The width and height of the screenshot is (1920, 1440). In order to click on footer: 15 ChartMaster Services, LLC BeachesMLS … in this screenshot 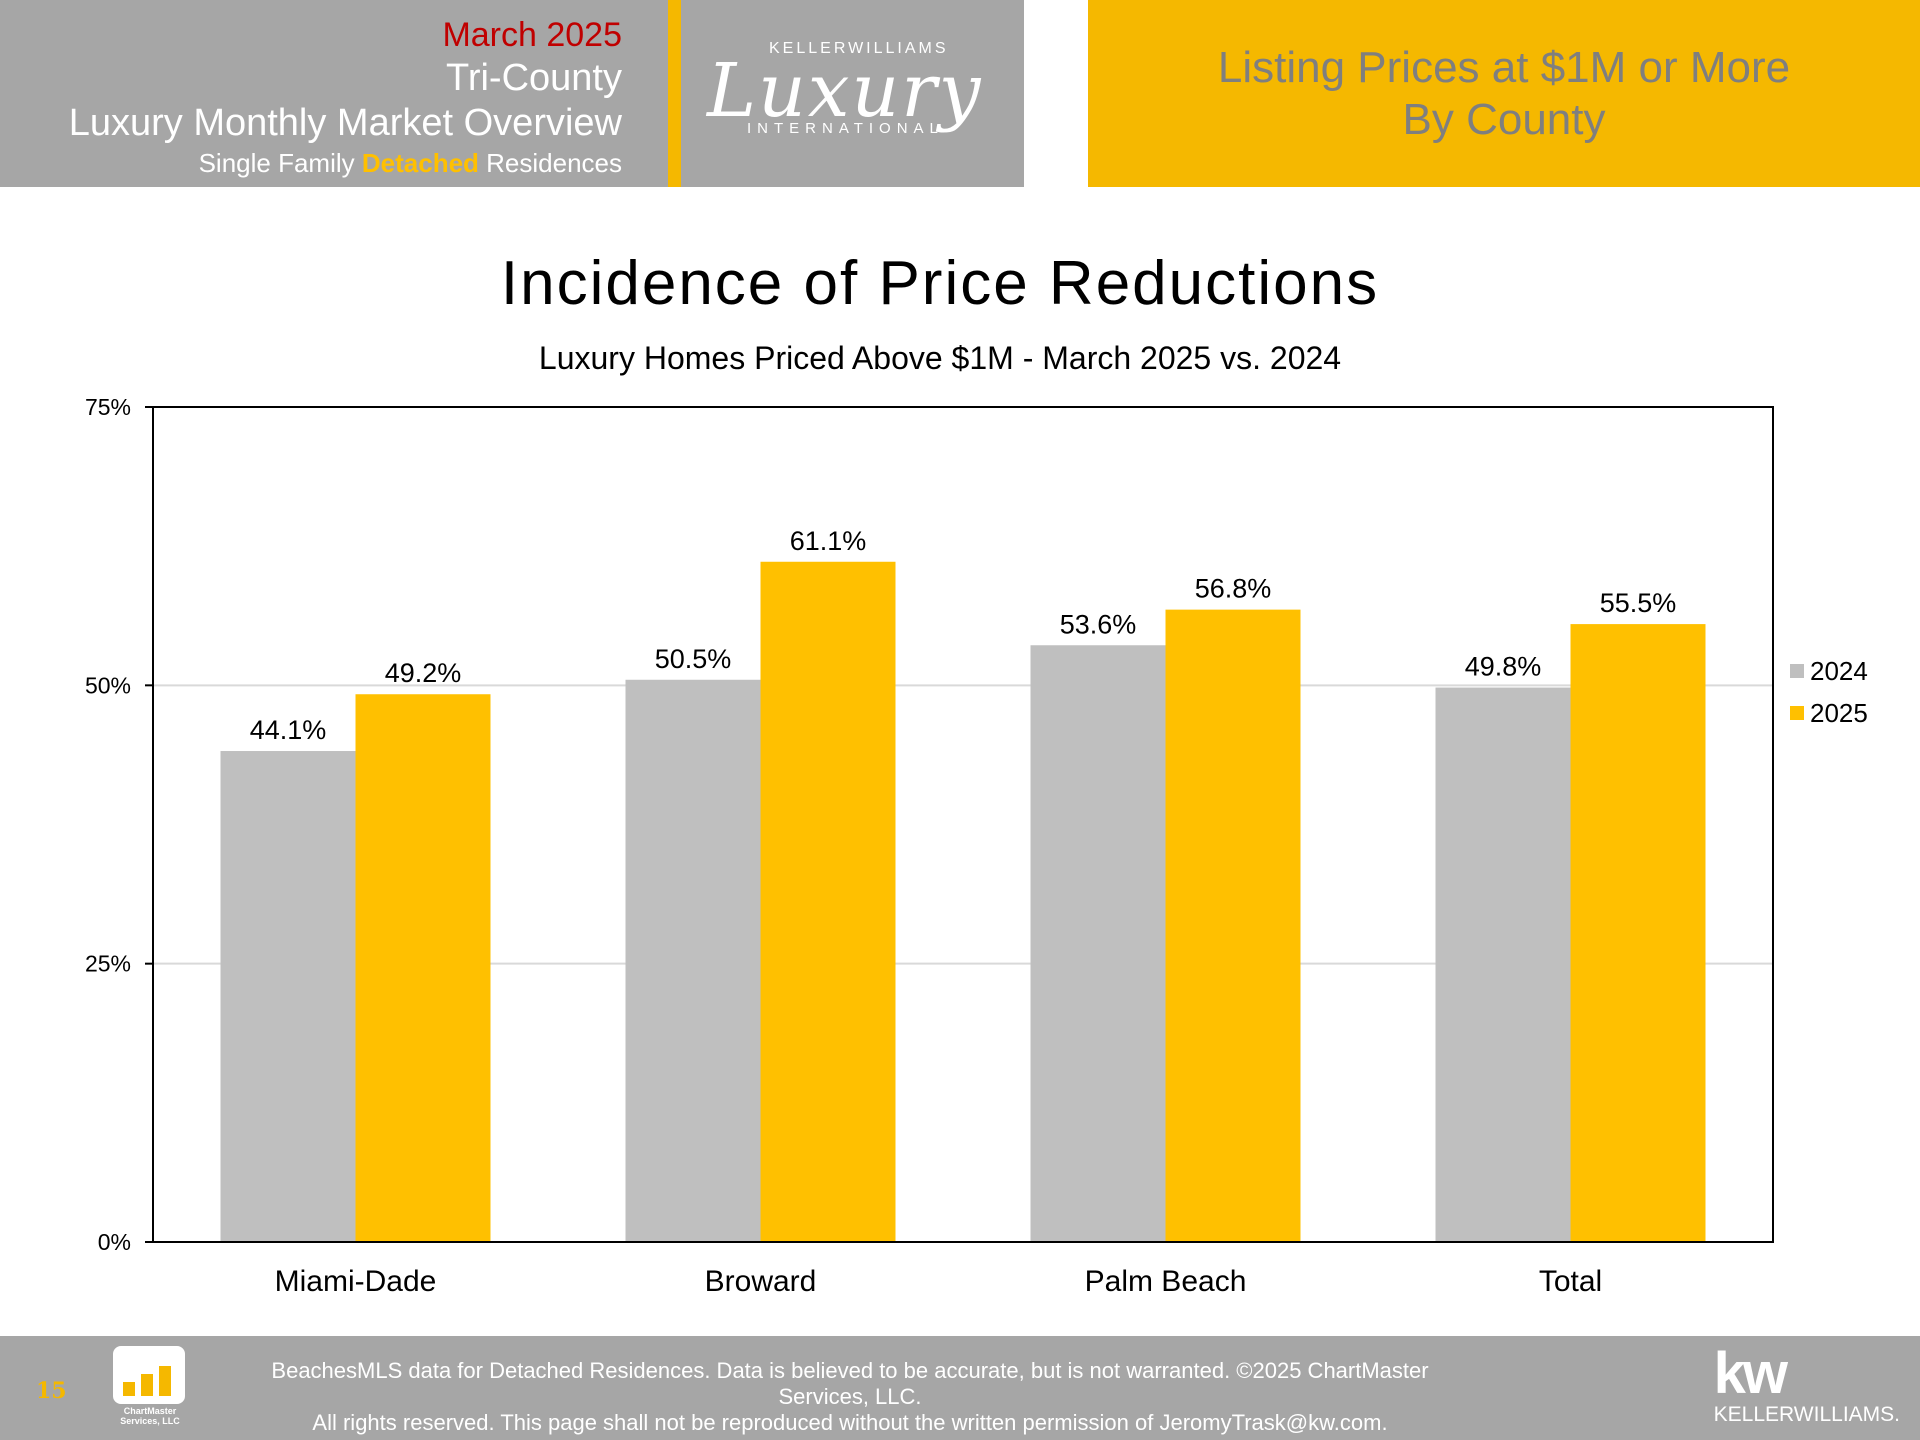, I will do `click(960, 1388)`.